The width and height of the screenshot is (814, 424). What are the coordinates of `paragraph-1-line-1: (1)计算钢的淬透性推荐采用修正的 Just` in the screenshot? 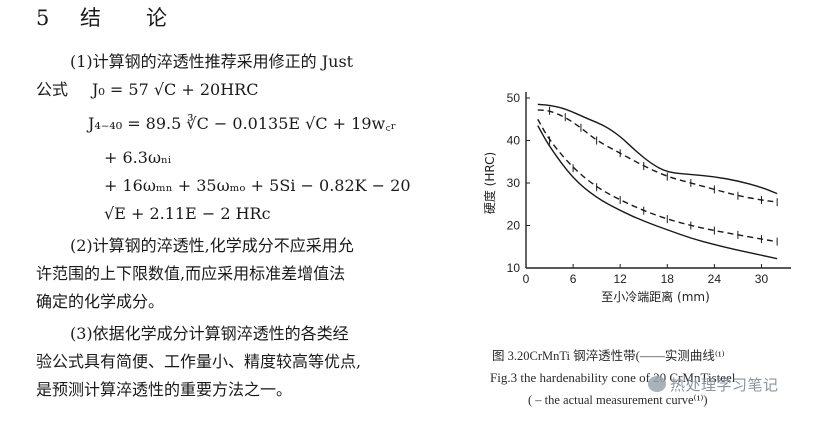 It's located at (212, 61).